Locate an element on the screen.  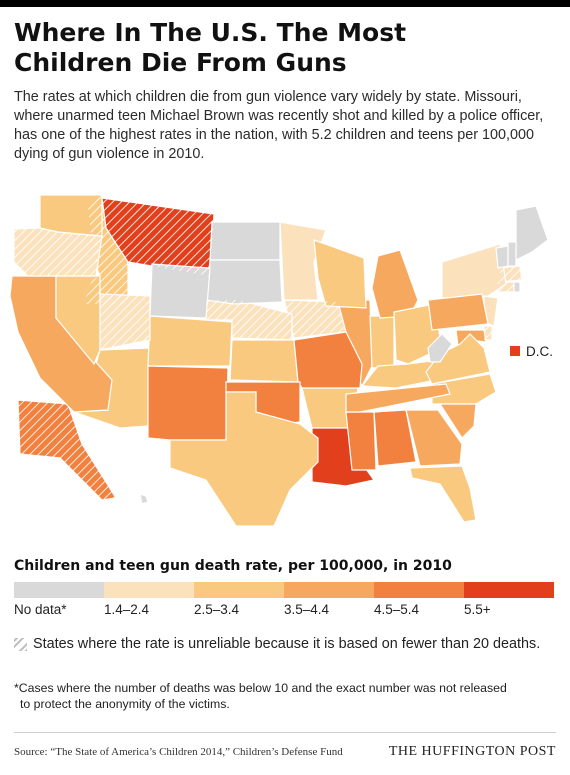
state-pa is located at coordinates (458, 312).